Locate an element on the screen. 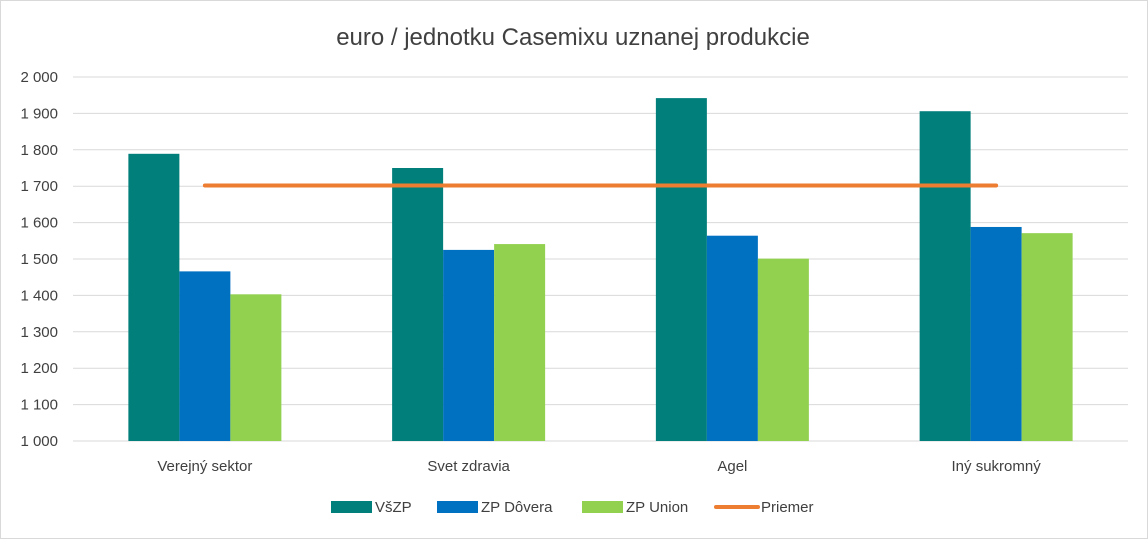 Image resolution: width=1148 pixels, height=539 pixels. y-tick-label: 1 200 is located at coordinates (39, 368).